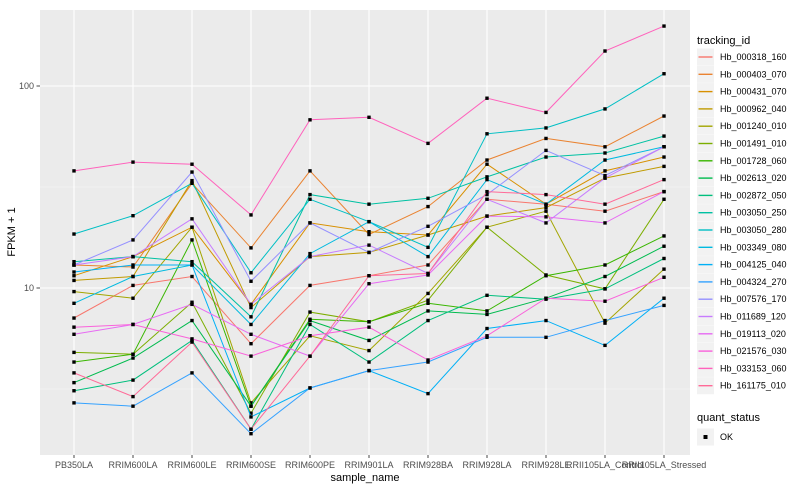 The height and width of the screenshot is (500, 800). Describe the element at coordinates (742, 282) in the screenshot. I see `legend-item: Hb_004324_270` at that location.